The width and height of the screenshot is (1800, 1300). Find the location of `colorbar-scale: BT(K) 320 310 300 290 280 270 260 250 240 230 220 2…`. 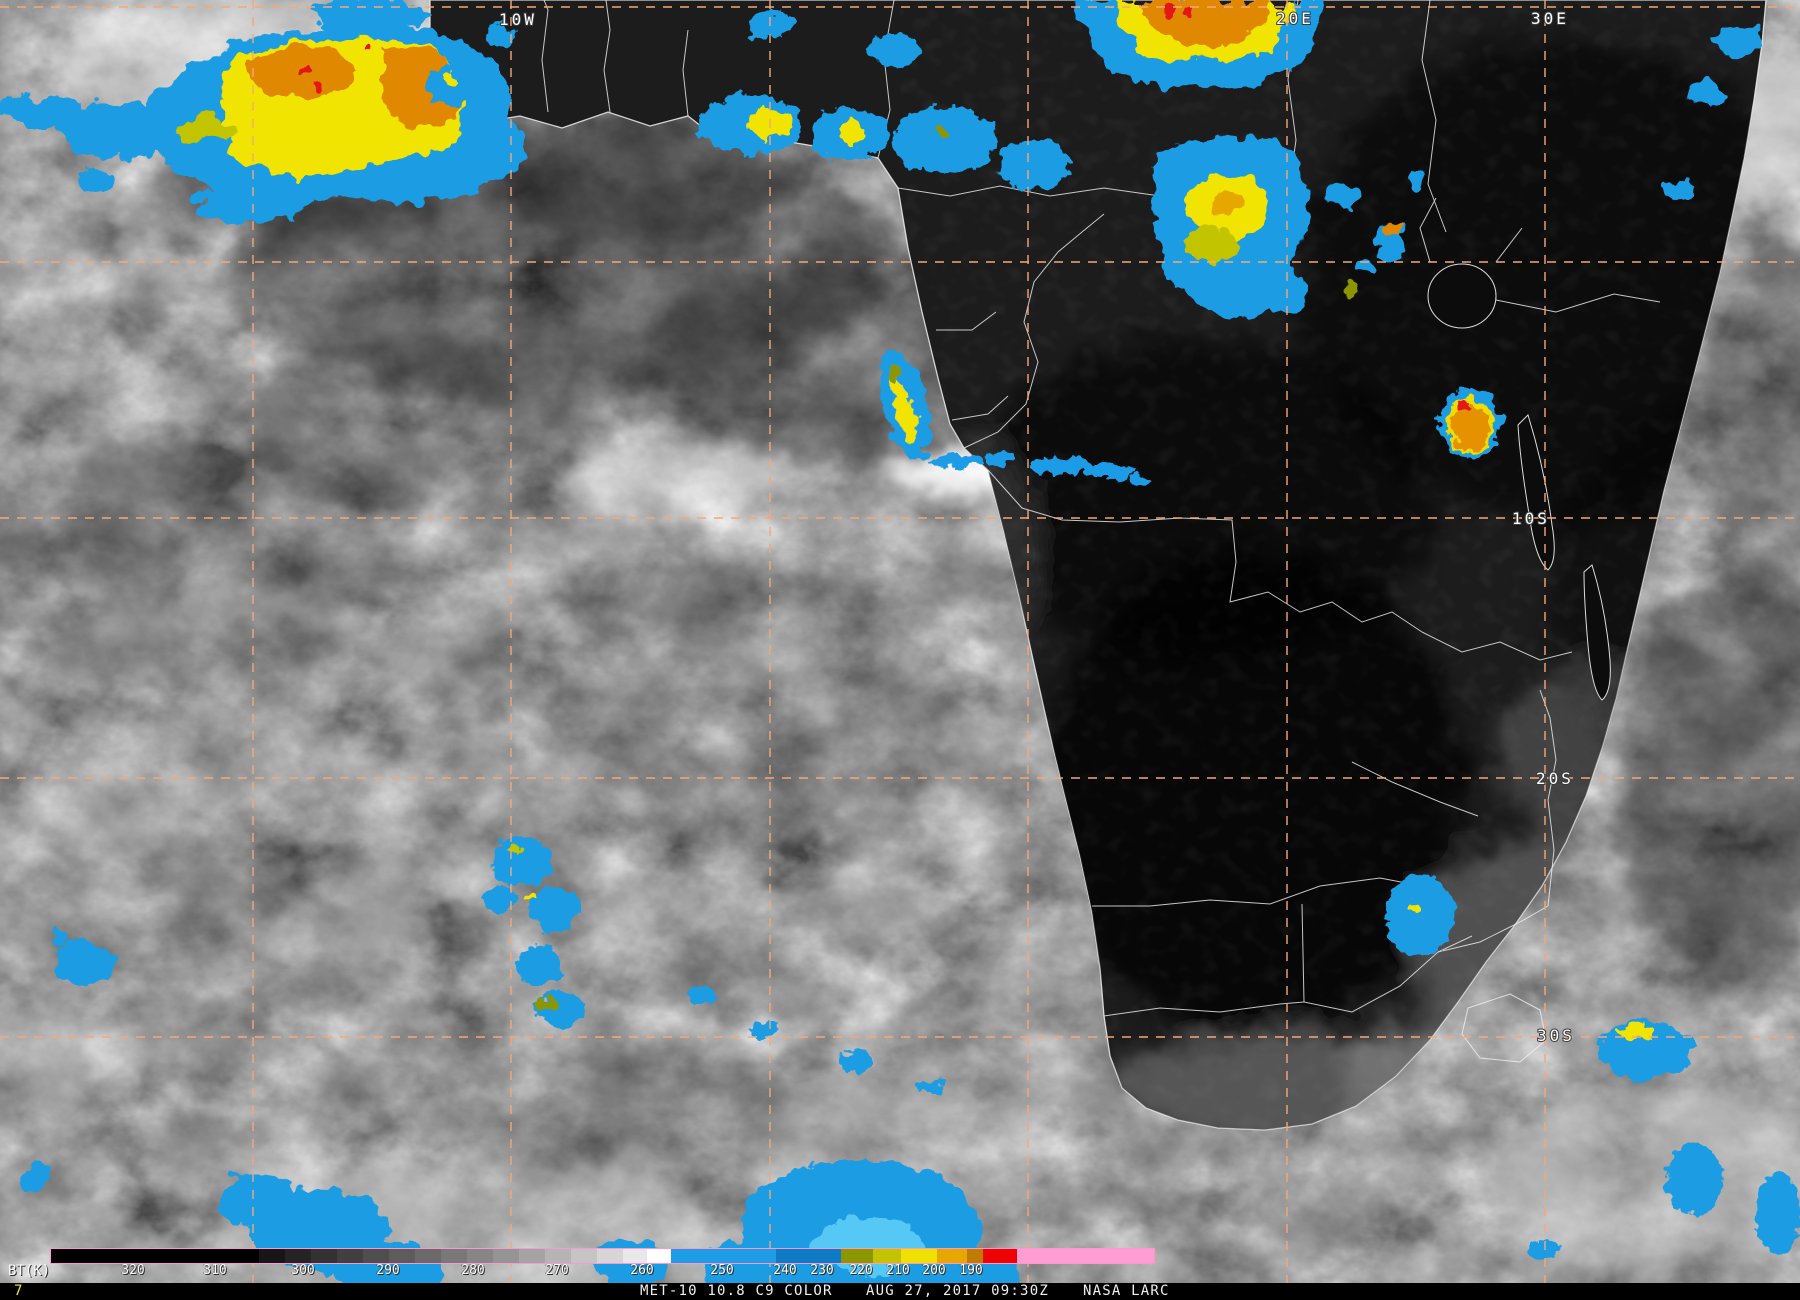

colorbar-scale: BT(K) 320 310 300 290 280 270 260 250 240 230 220 2… is located at coordinates (900, 1271).